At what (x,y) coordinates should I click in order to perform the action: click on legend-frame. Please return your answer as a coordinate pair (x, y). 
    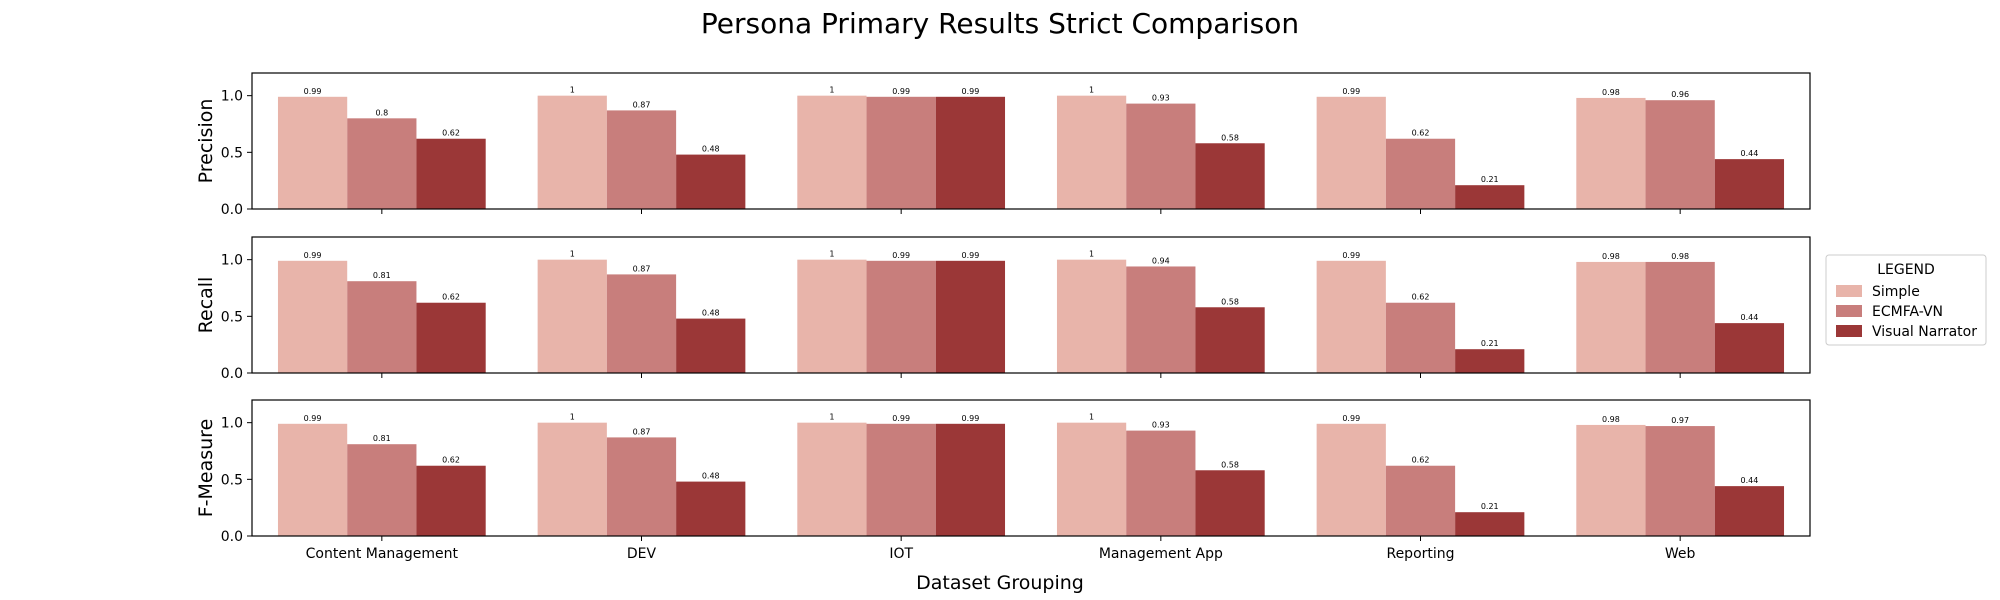
    Looking at the image, I should click on (1906, 300).